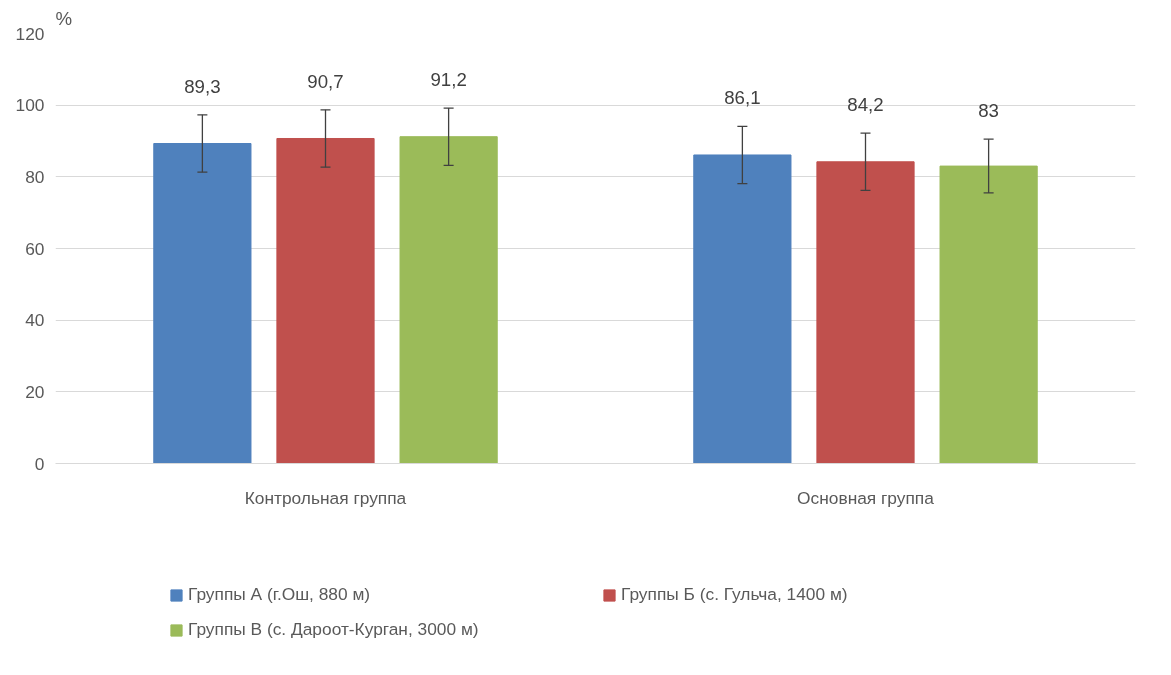  I want to click on y-tick-label: 20, so click(35, 391).